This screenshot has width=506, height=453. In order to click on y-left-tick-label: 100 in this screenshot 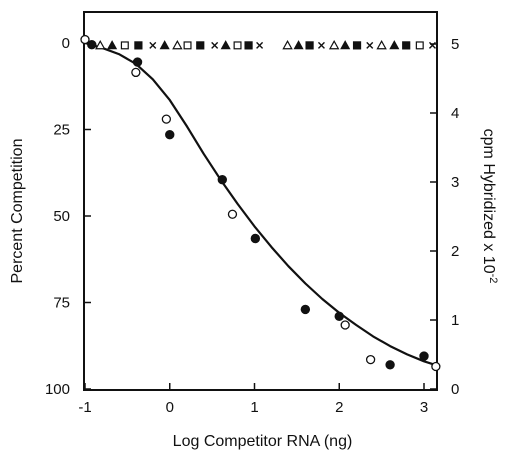, I will do `click(57, 389)`.